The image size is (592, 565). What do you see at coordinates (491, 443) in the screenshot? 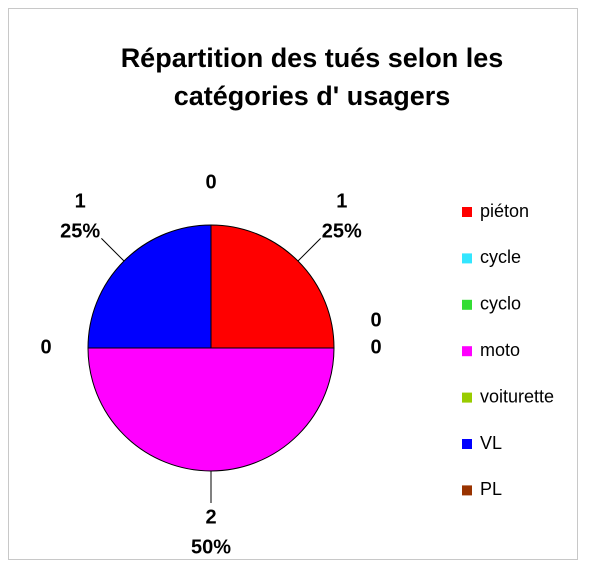
I see `legend-label: VL` at bounding box center [491, 443].